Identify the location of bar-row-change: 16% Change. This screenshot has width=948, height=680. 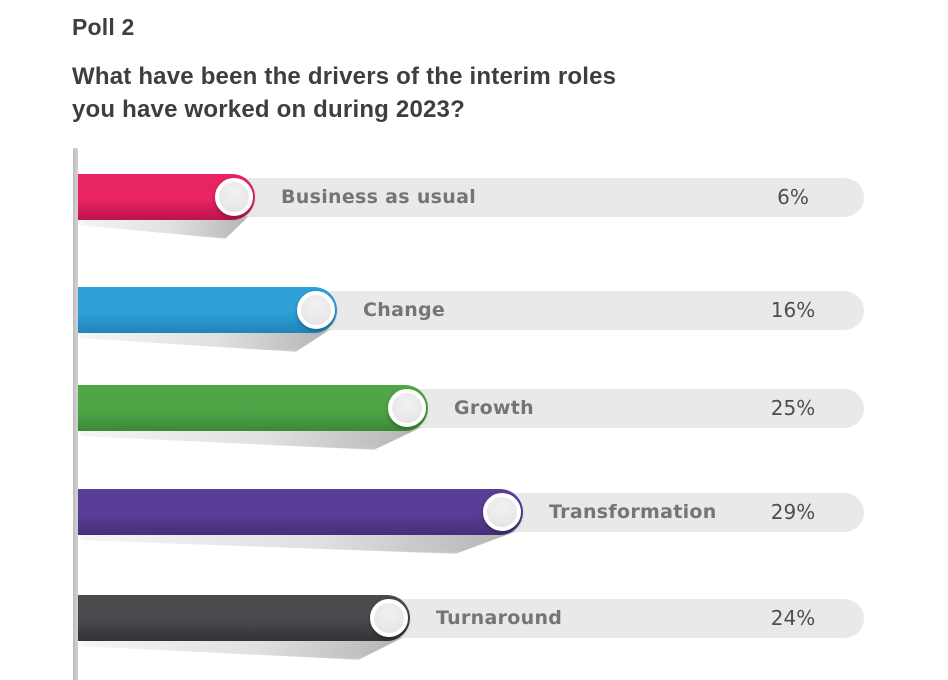
(488, 319).